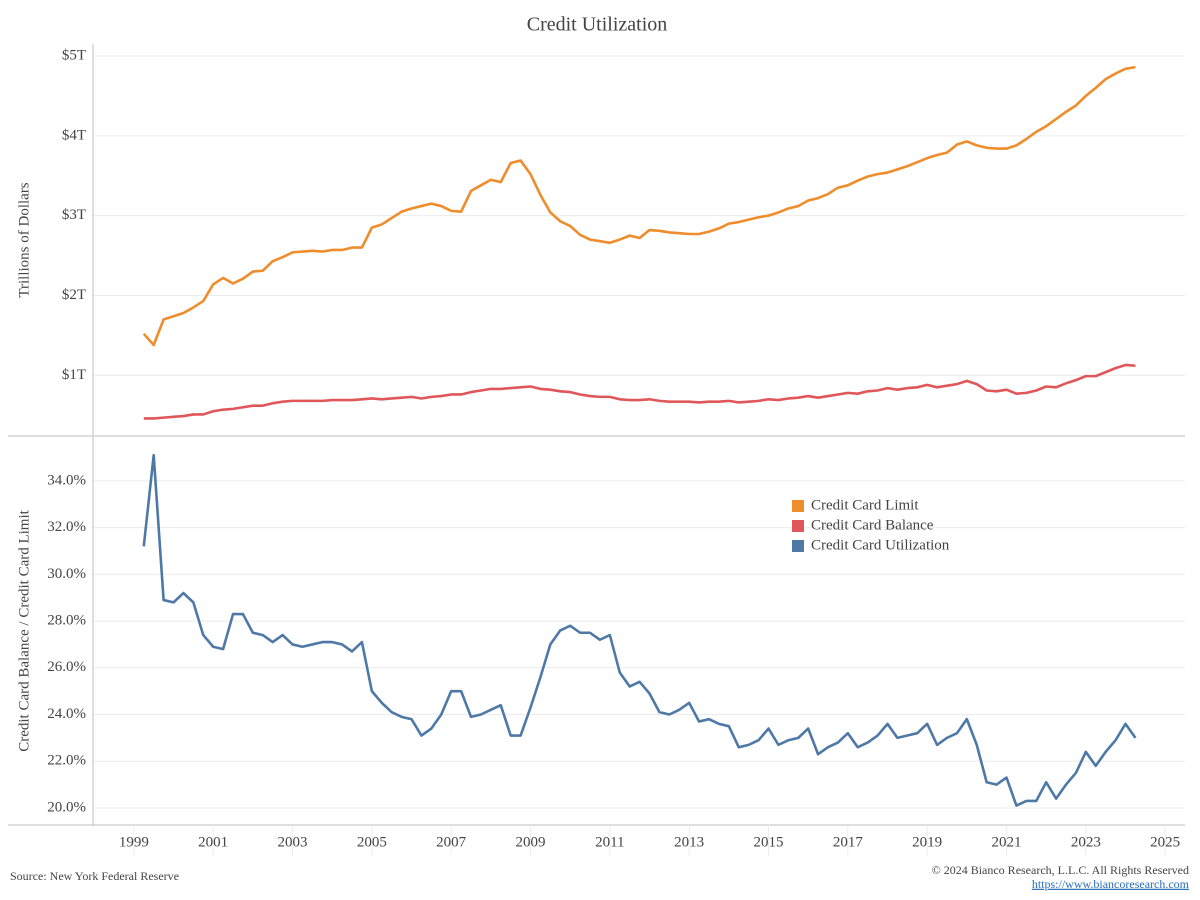 This screenshot has width=1200, height=900. What do you see at coordinates (66, 621) in the screenshot?
I see `y-tick-label: 28.0%` at bounding box center [66, 621].